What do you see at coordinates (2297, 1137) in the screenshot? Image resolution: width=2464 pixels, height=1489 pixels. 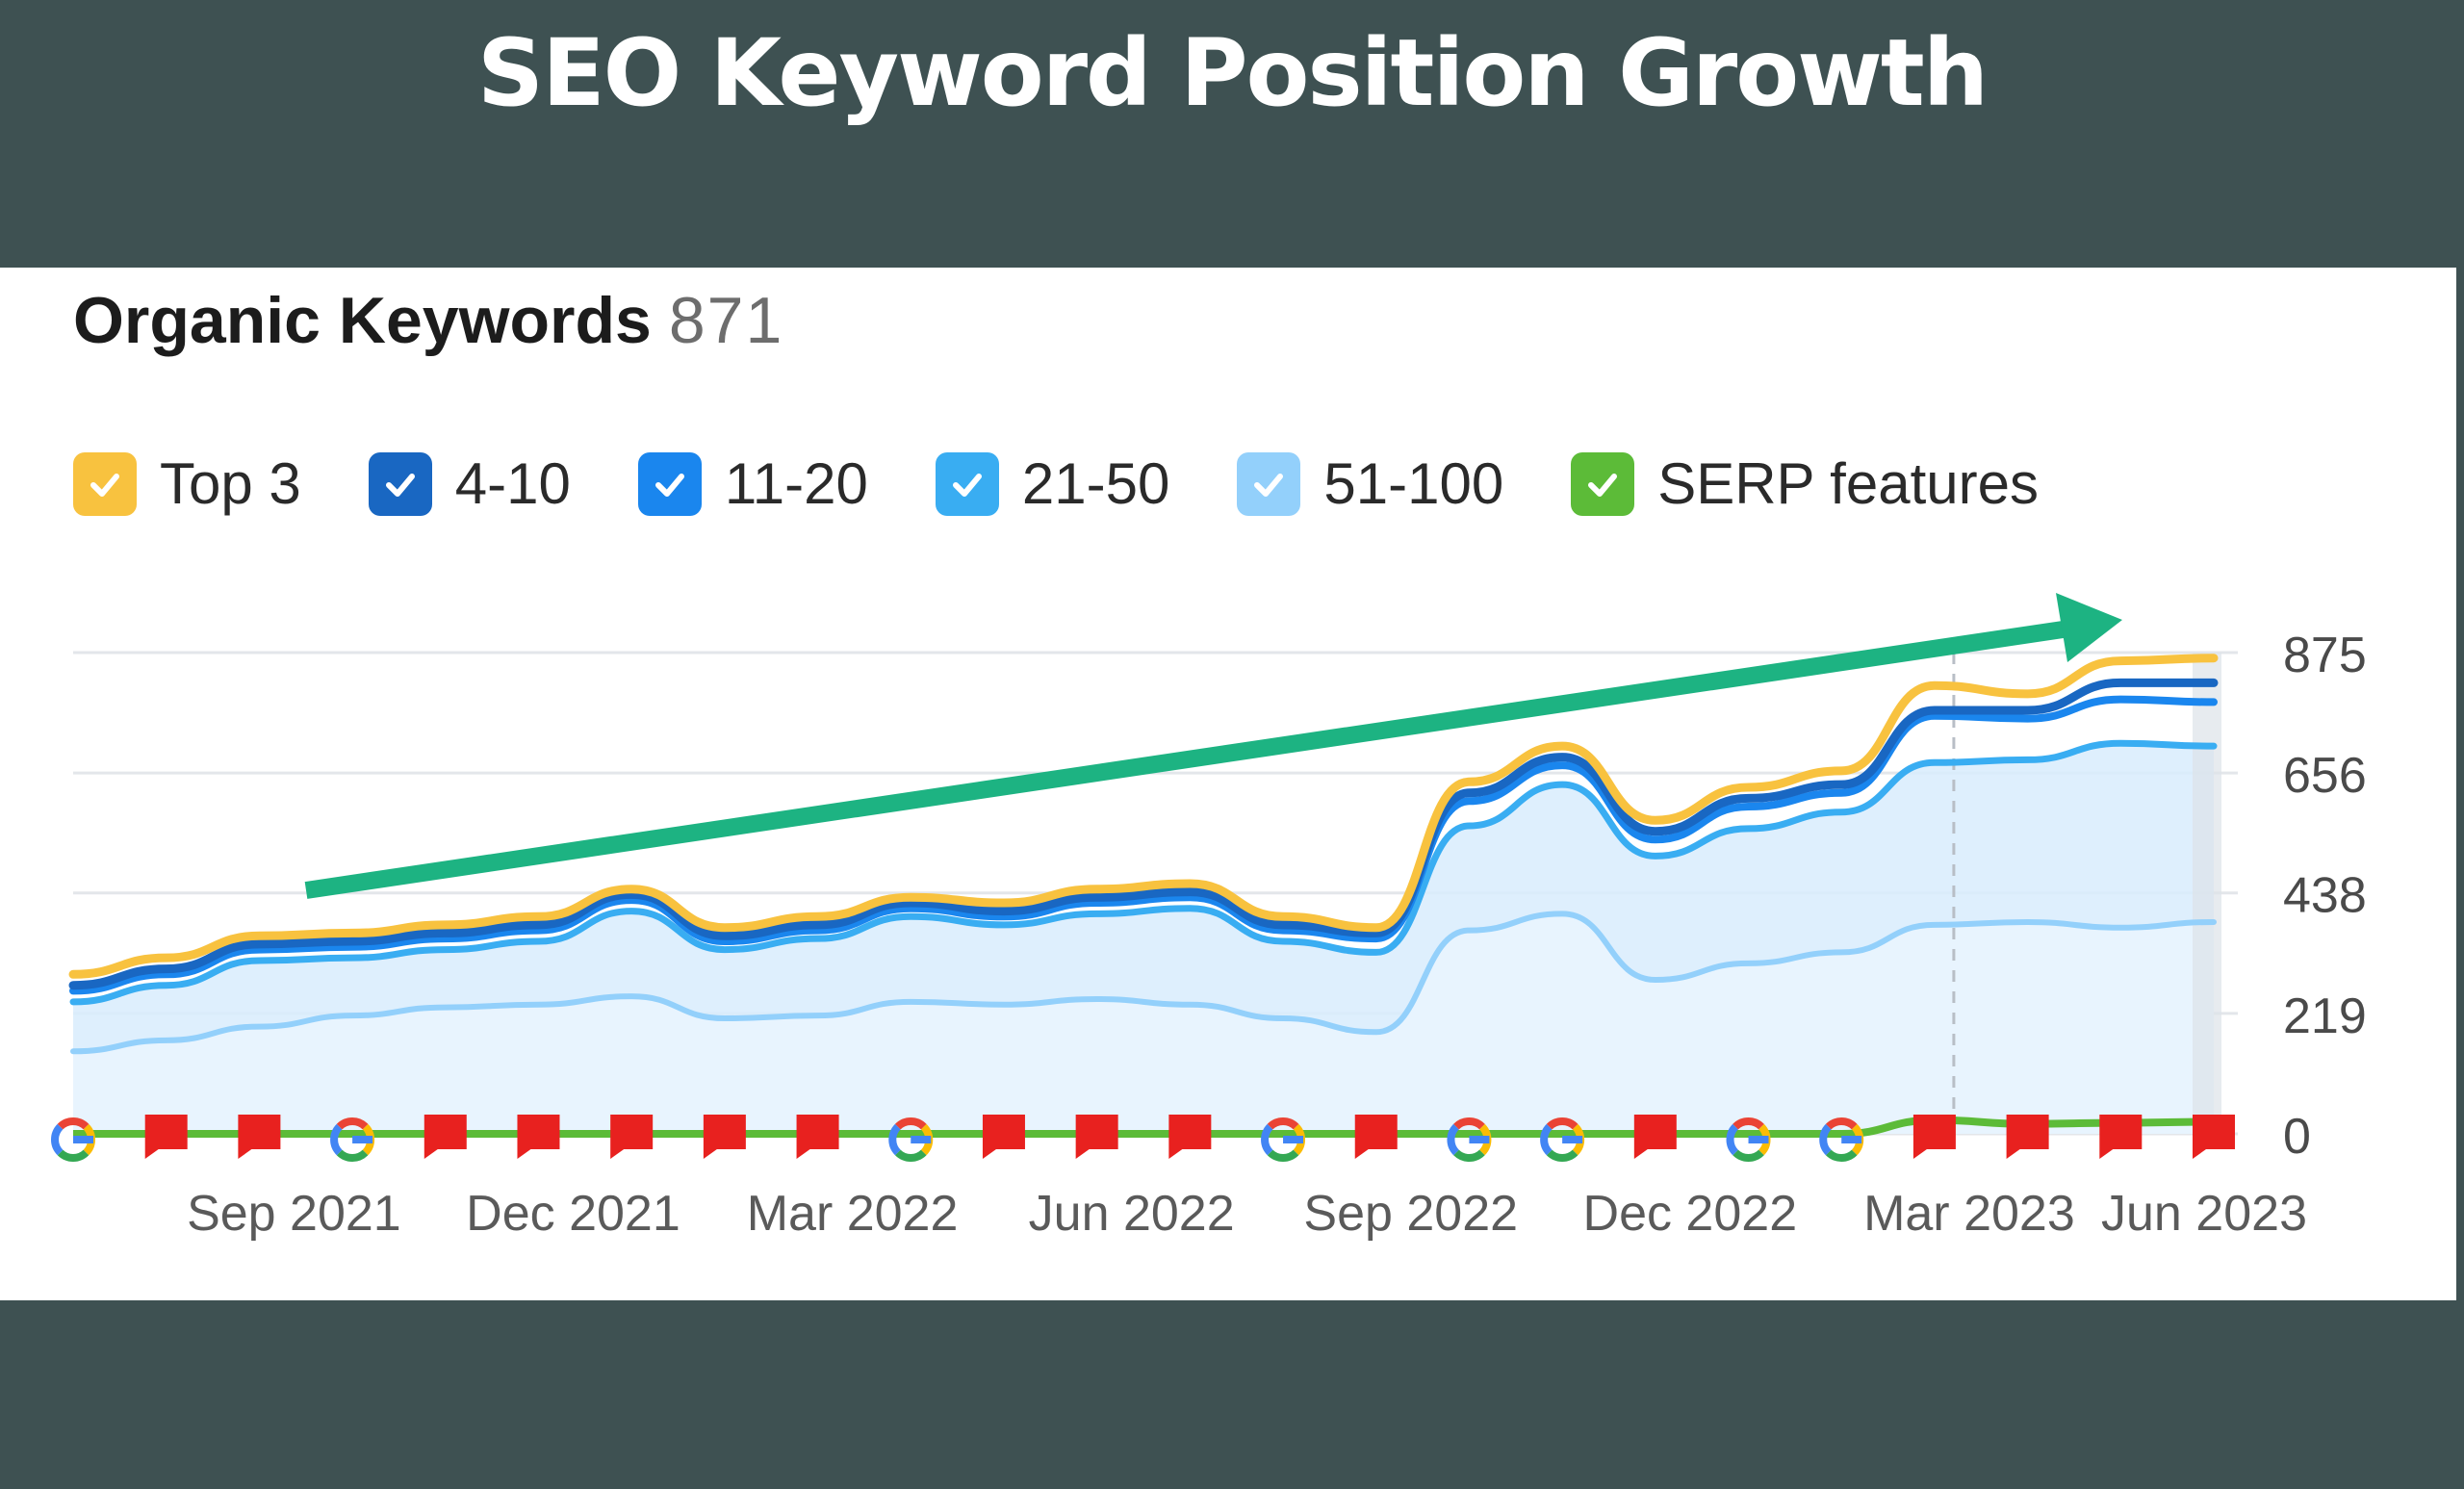 I see `y-tick-label: 0` at bounding box center [2297, 1137].